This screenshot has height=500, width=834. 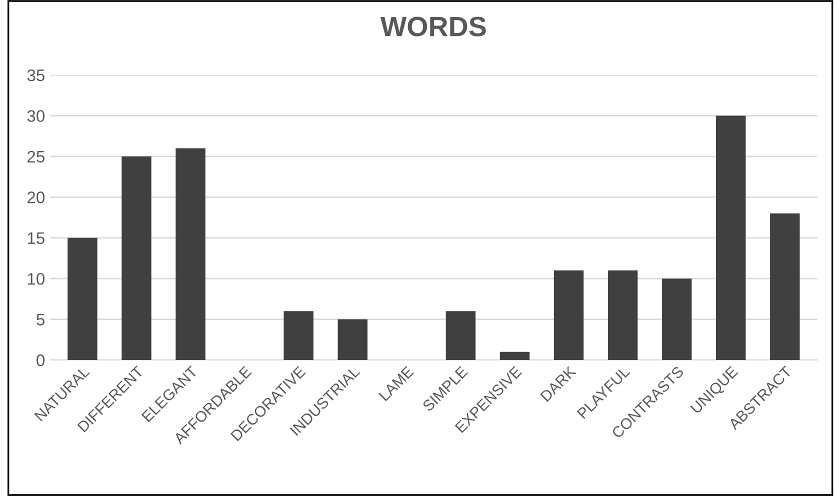 I want to click on y-tick-label: 20, so click(x=36, y=198).